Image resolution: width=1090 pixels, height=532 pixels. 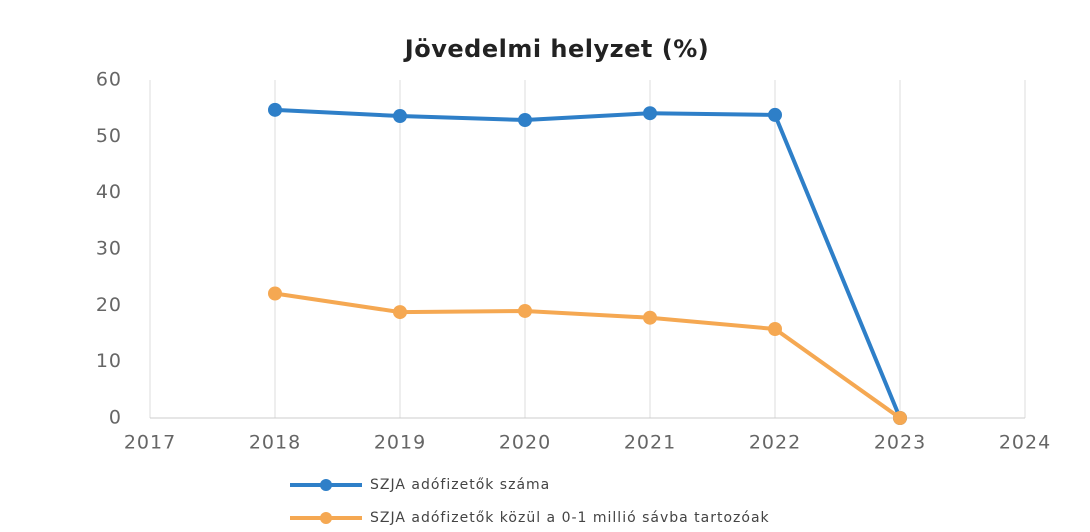 What do you see at coordinates (556, 49) in the screenshot?
I see `chart-title: Jövedelmi helyzet (%)` at bounding box center [556, 49].